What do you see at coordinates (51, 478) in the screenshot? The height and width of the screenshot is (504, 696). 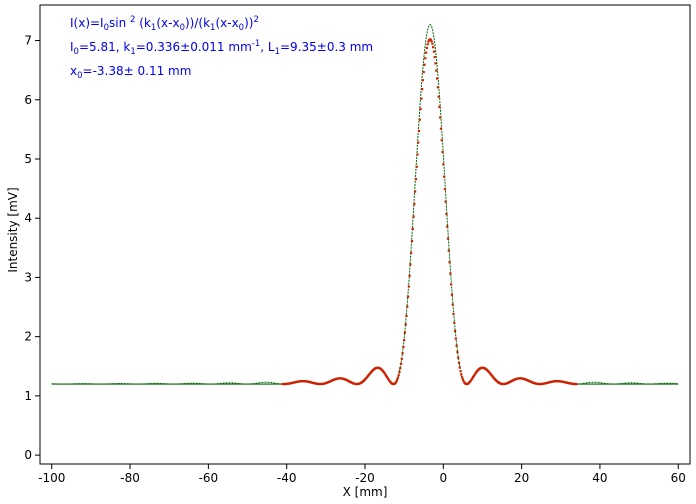 I see `x-tick-label: -100` at bounding box center [51, 478].